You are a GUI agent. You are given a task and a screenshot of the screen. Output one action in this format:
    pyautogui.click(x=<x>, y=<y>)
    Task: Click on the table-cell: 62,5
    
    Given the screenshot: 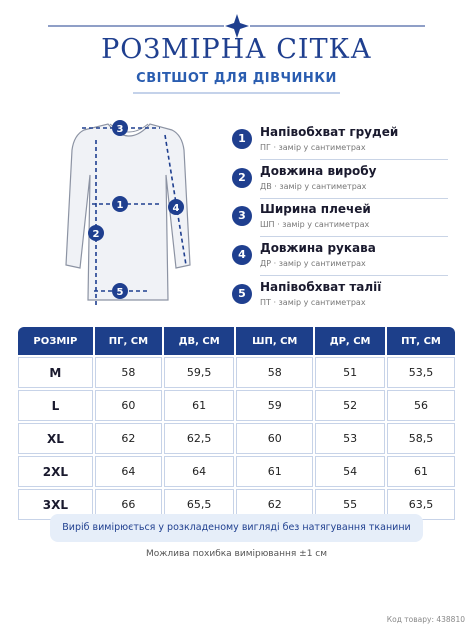 What is the action you would take?
    pyautogui.click(x=199, y=438)
    